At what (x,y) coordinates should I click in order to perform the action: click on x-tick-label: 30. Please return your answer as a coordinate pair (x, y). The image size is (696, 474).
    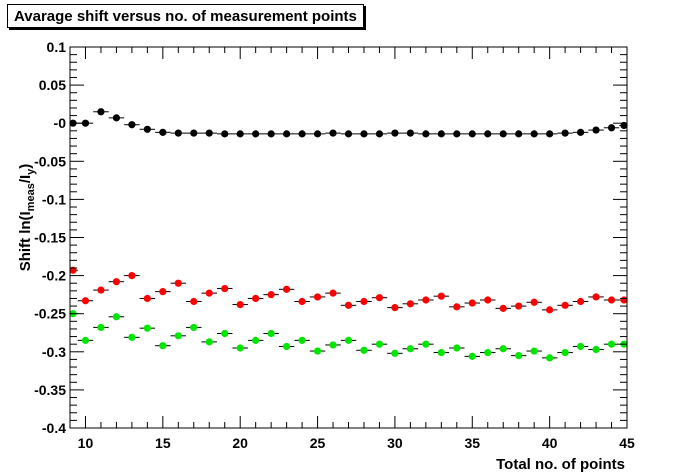
    Looking at the image, I should click on (395, 443).